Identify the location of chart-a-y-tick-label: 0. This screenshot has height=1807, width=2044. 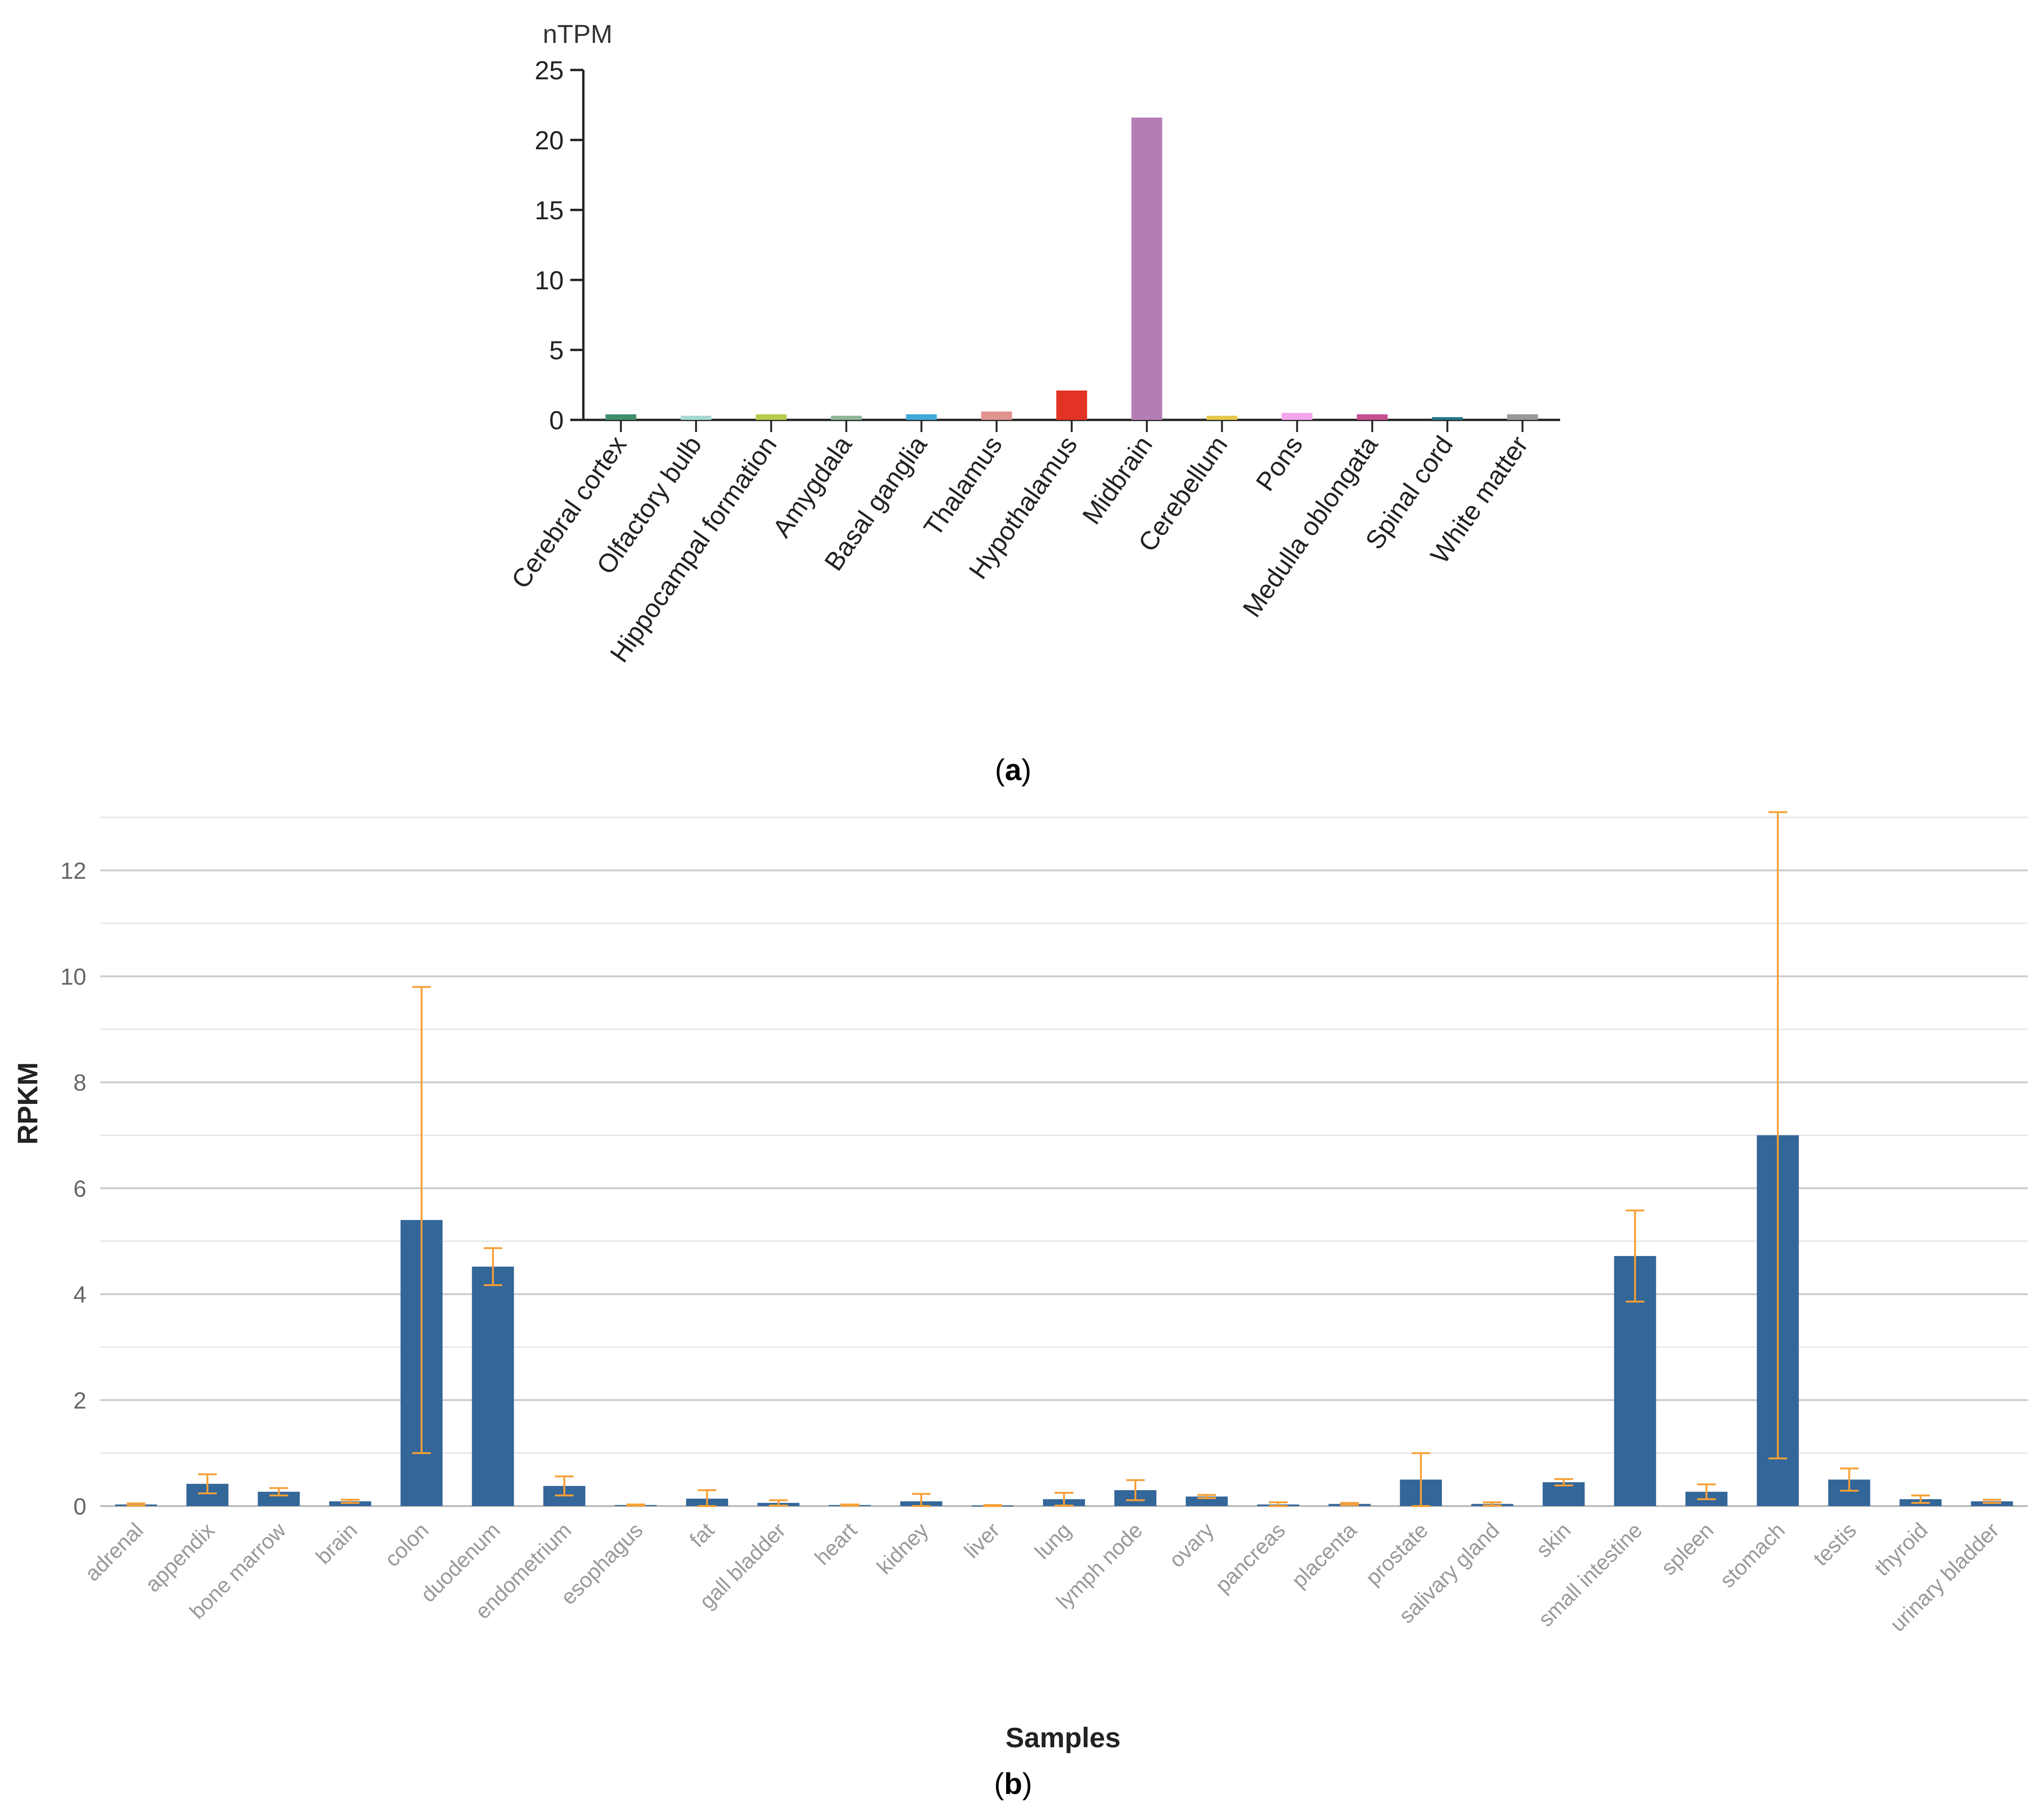
(556, 420).